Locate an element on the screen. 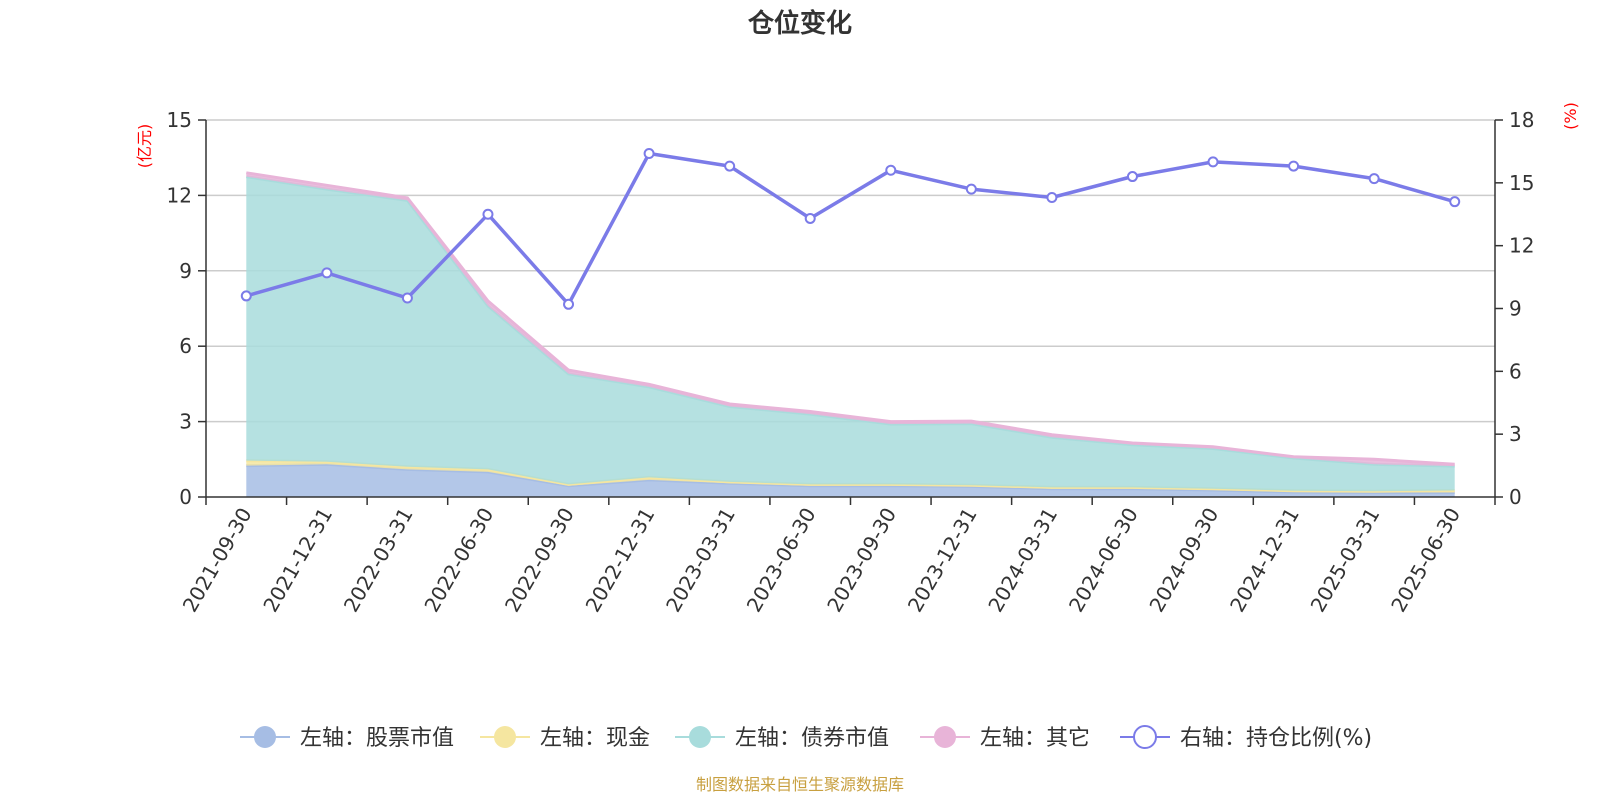  ratio-line-path is located at coordinates (850, 229).